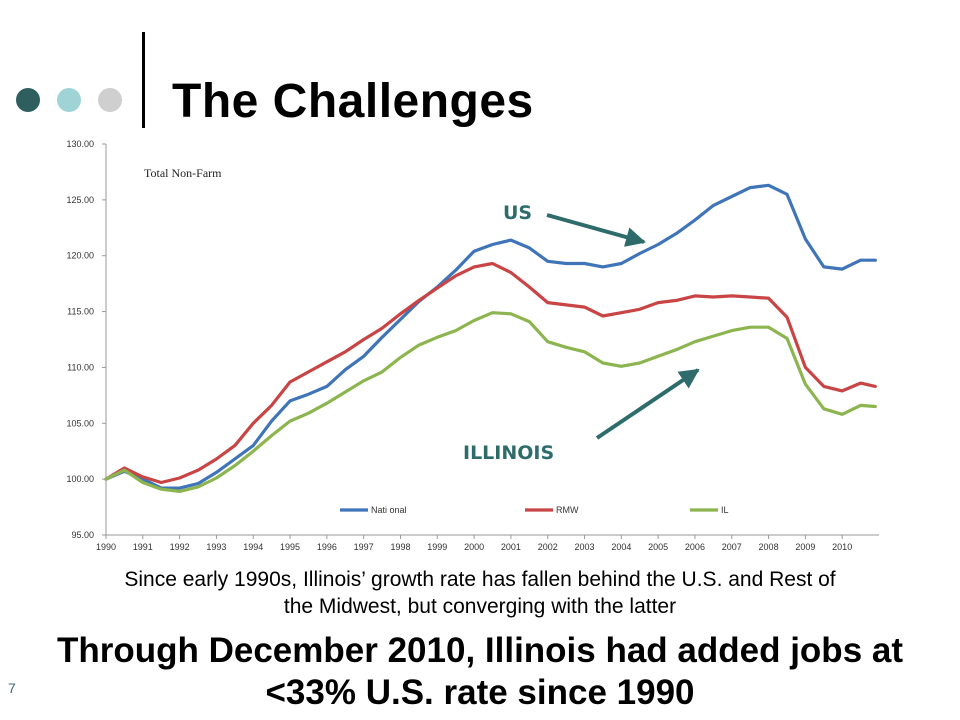  What do you see at coordinates (80, 200) in the screenshot?
I see `y-tick-label: 125.00` at bounding box center [80, 200].